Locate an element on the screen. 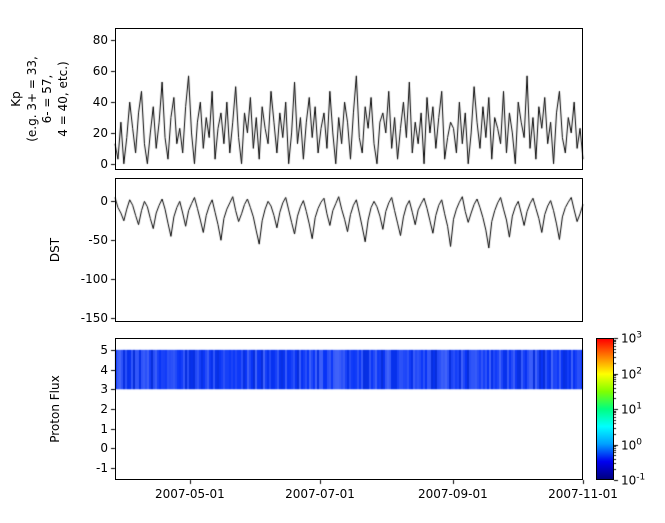  dst-ytick-label: 0 is located at coordinates (104, 201).